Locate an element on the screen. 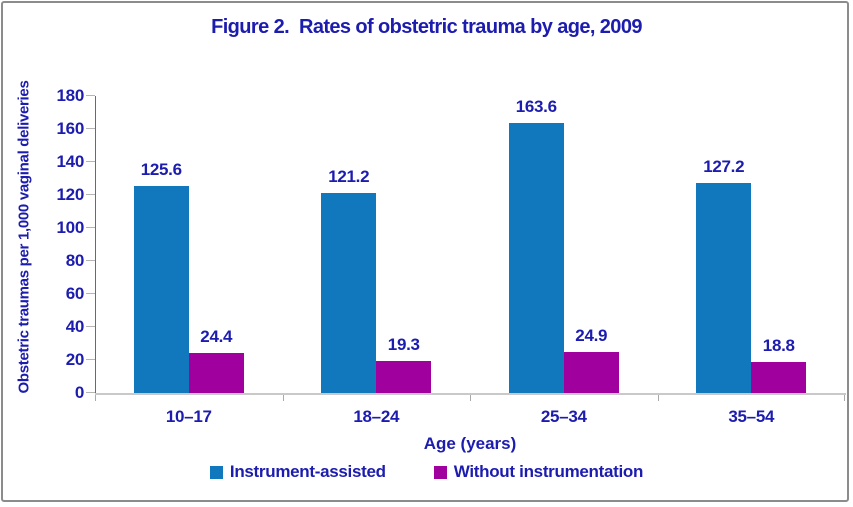  bar-value-label: 125.6 is located at coordinates (161, 169).